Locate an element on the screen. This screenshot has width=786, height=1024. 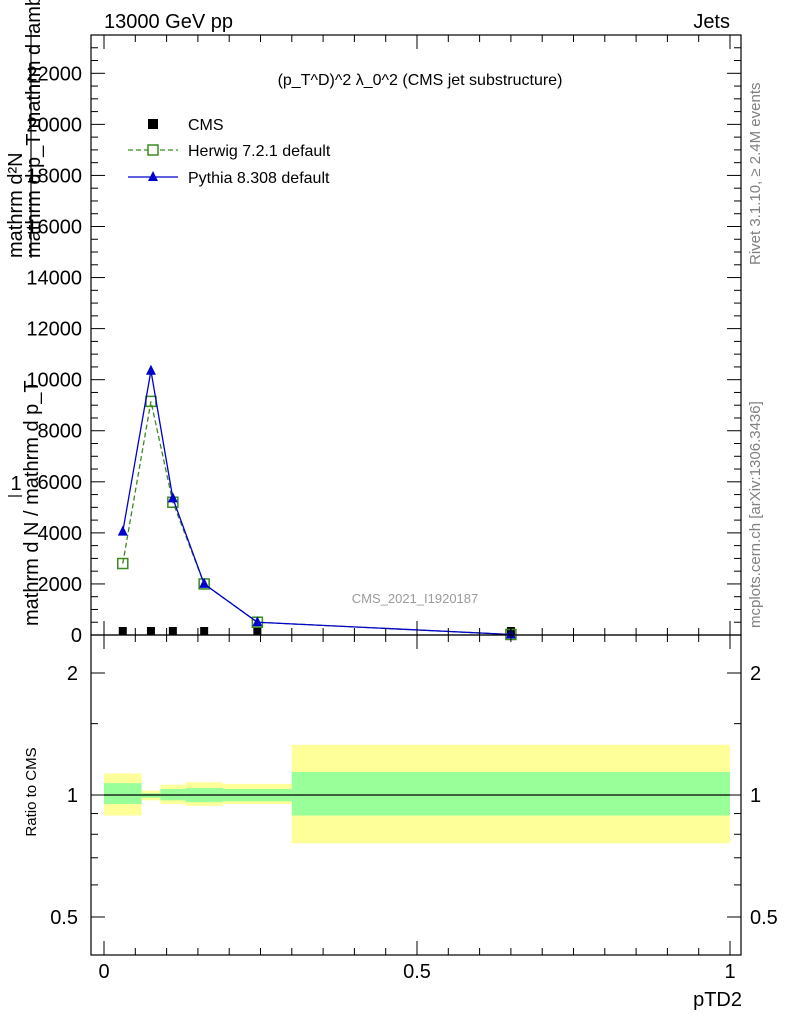
ratio-y-axis-label: Ratio to CMS is located at coordinates (31, 791).